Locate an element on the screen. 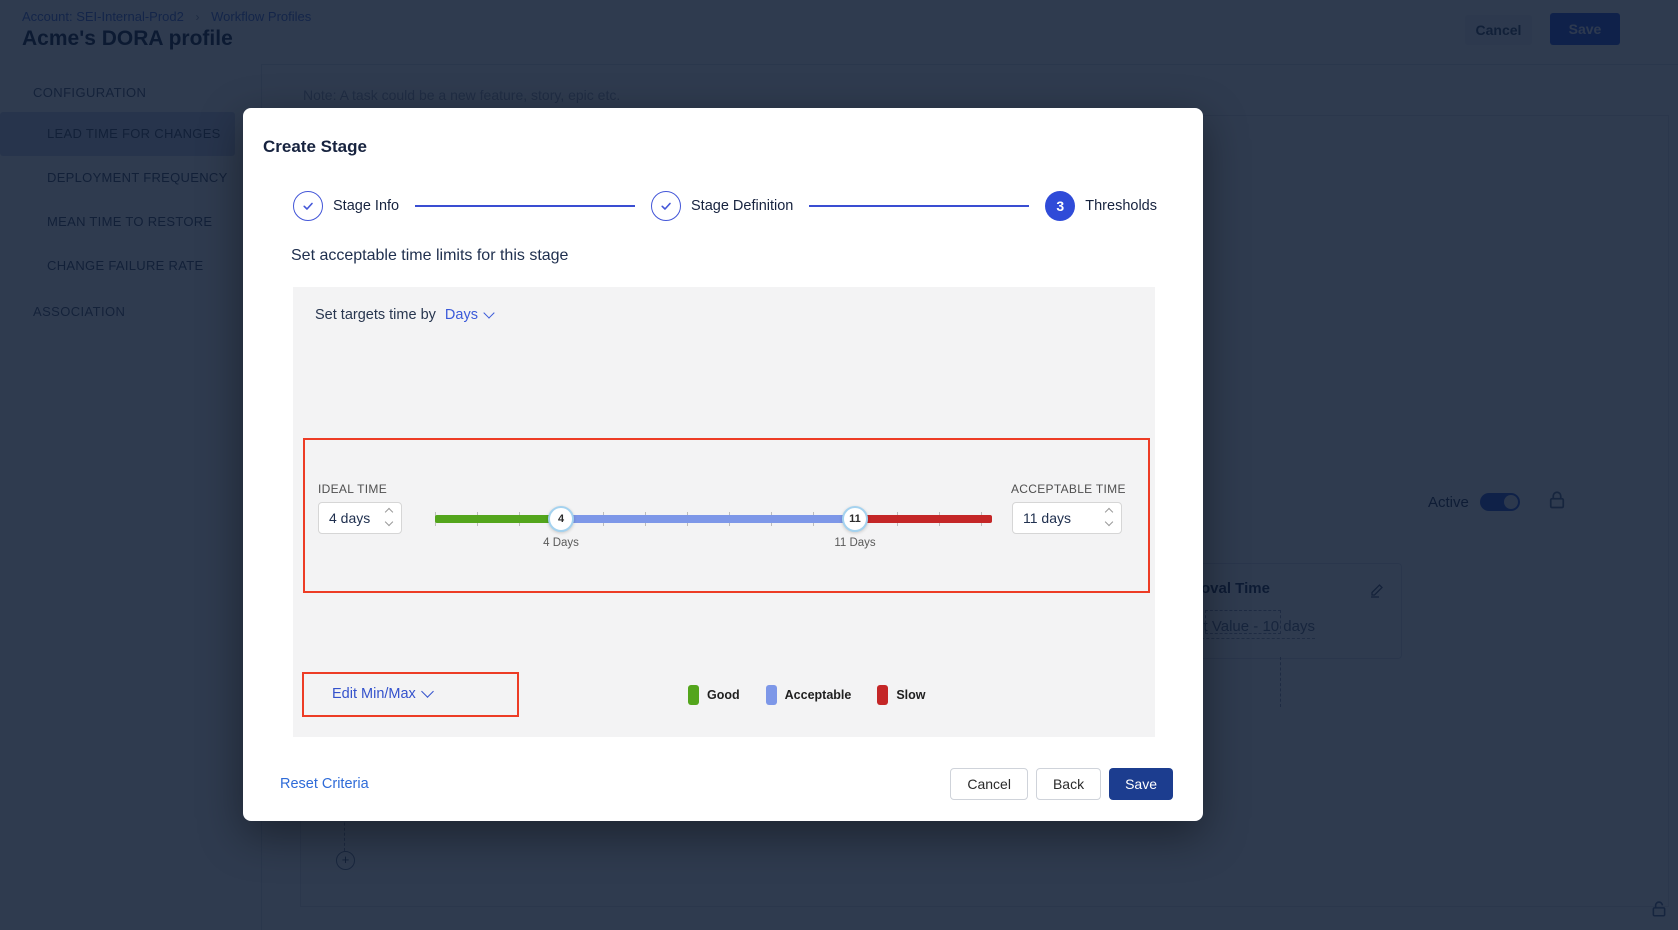 Image resolution: width=1678 pixels, height=930 pixels. ideal-time-label: IDEAL TIME is located at coordinates (353, 489).